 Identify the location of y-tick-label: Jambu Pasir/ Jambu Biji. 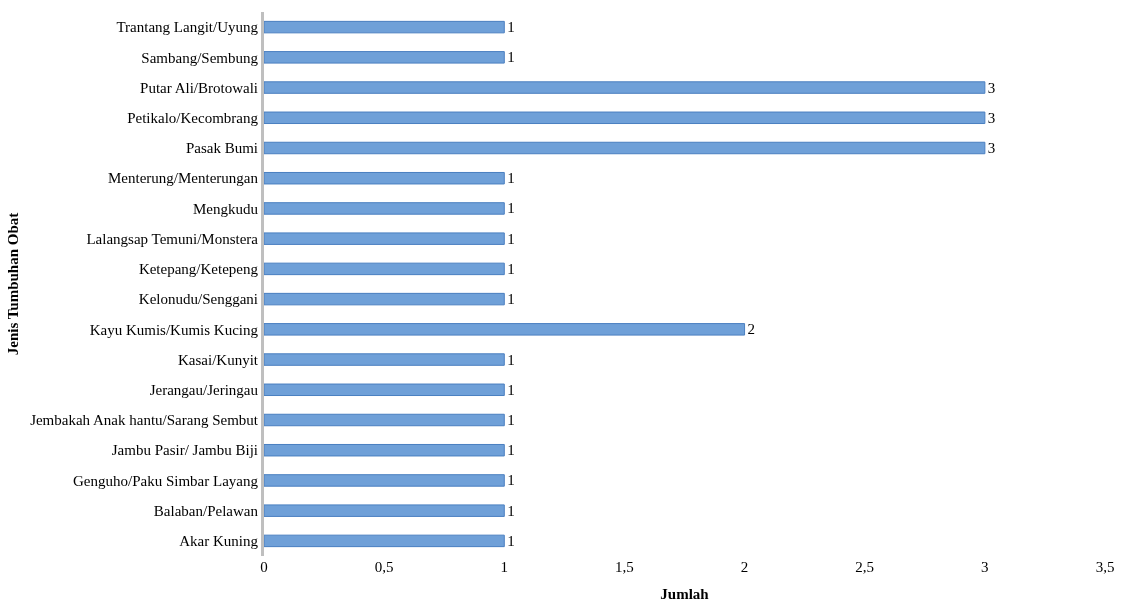
(184, 450).